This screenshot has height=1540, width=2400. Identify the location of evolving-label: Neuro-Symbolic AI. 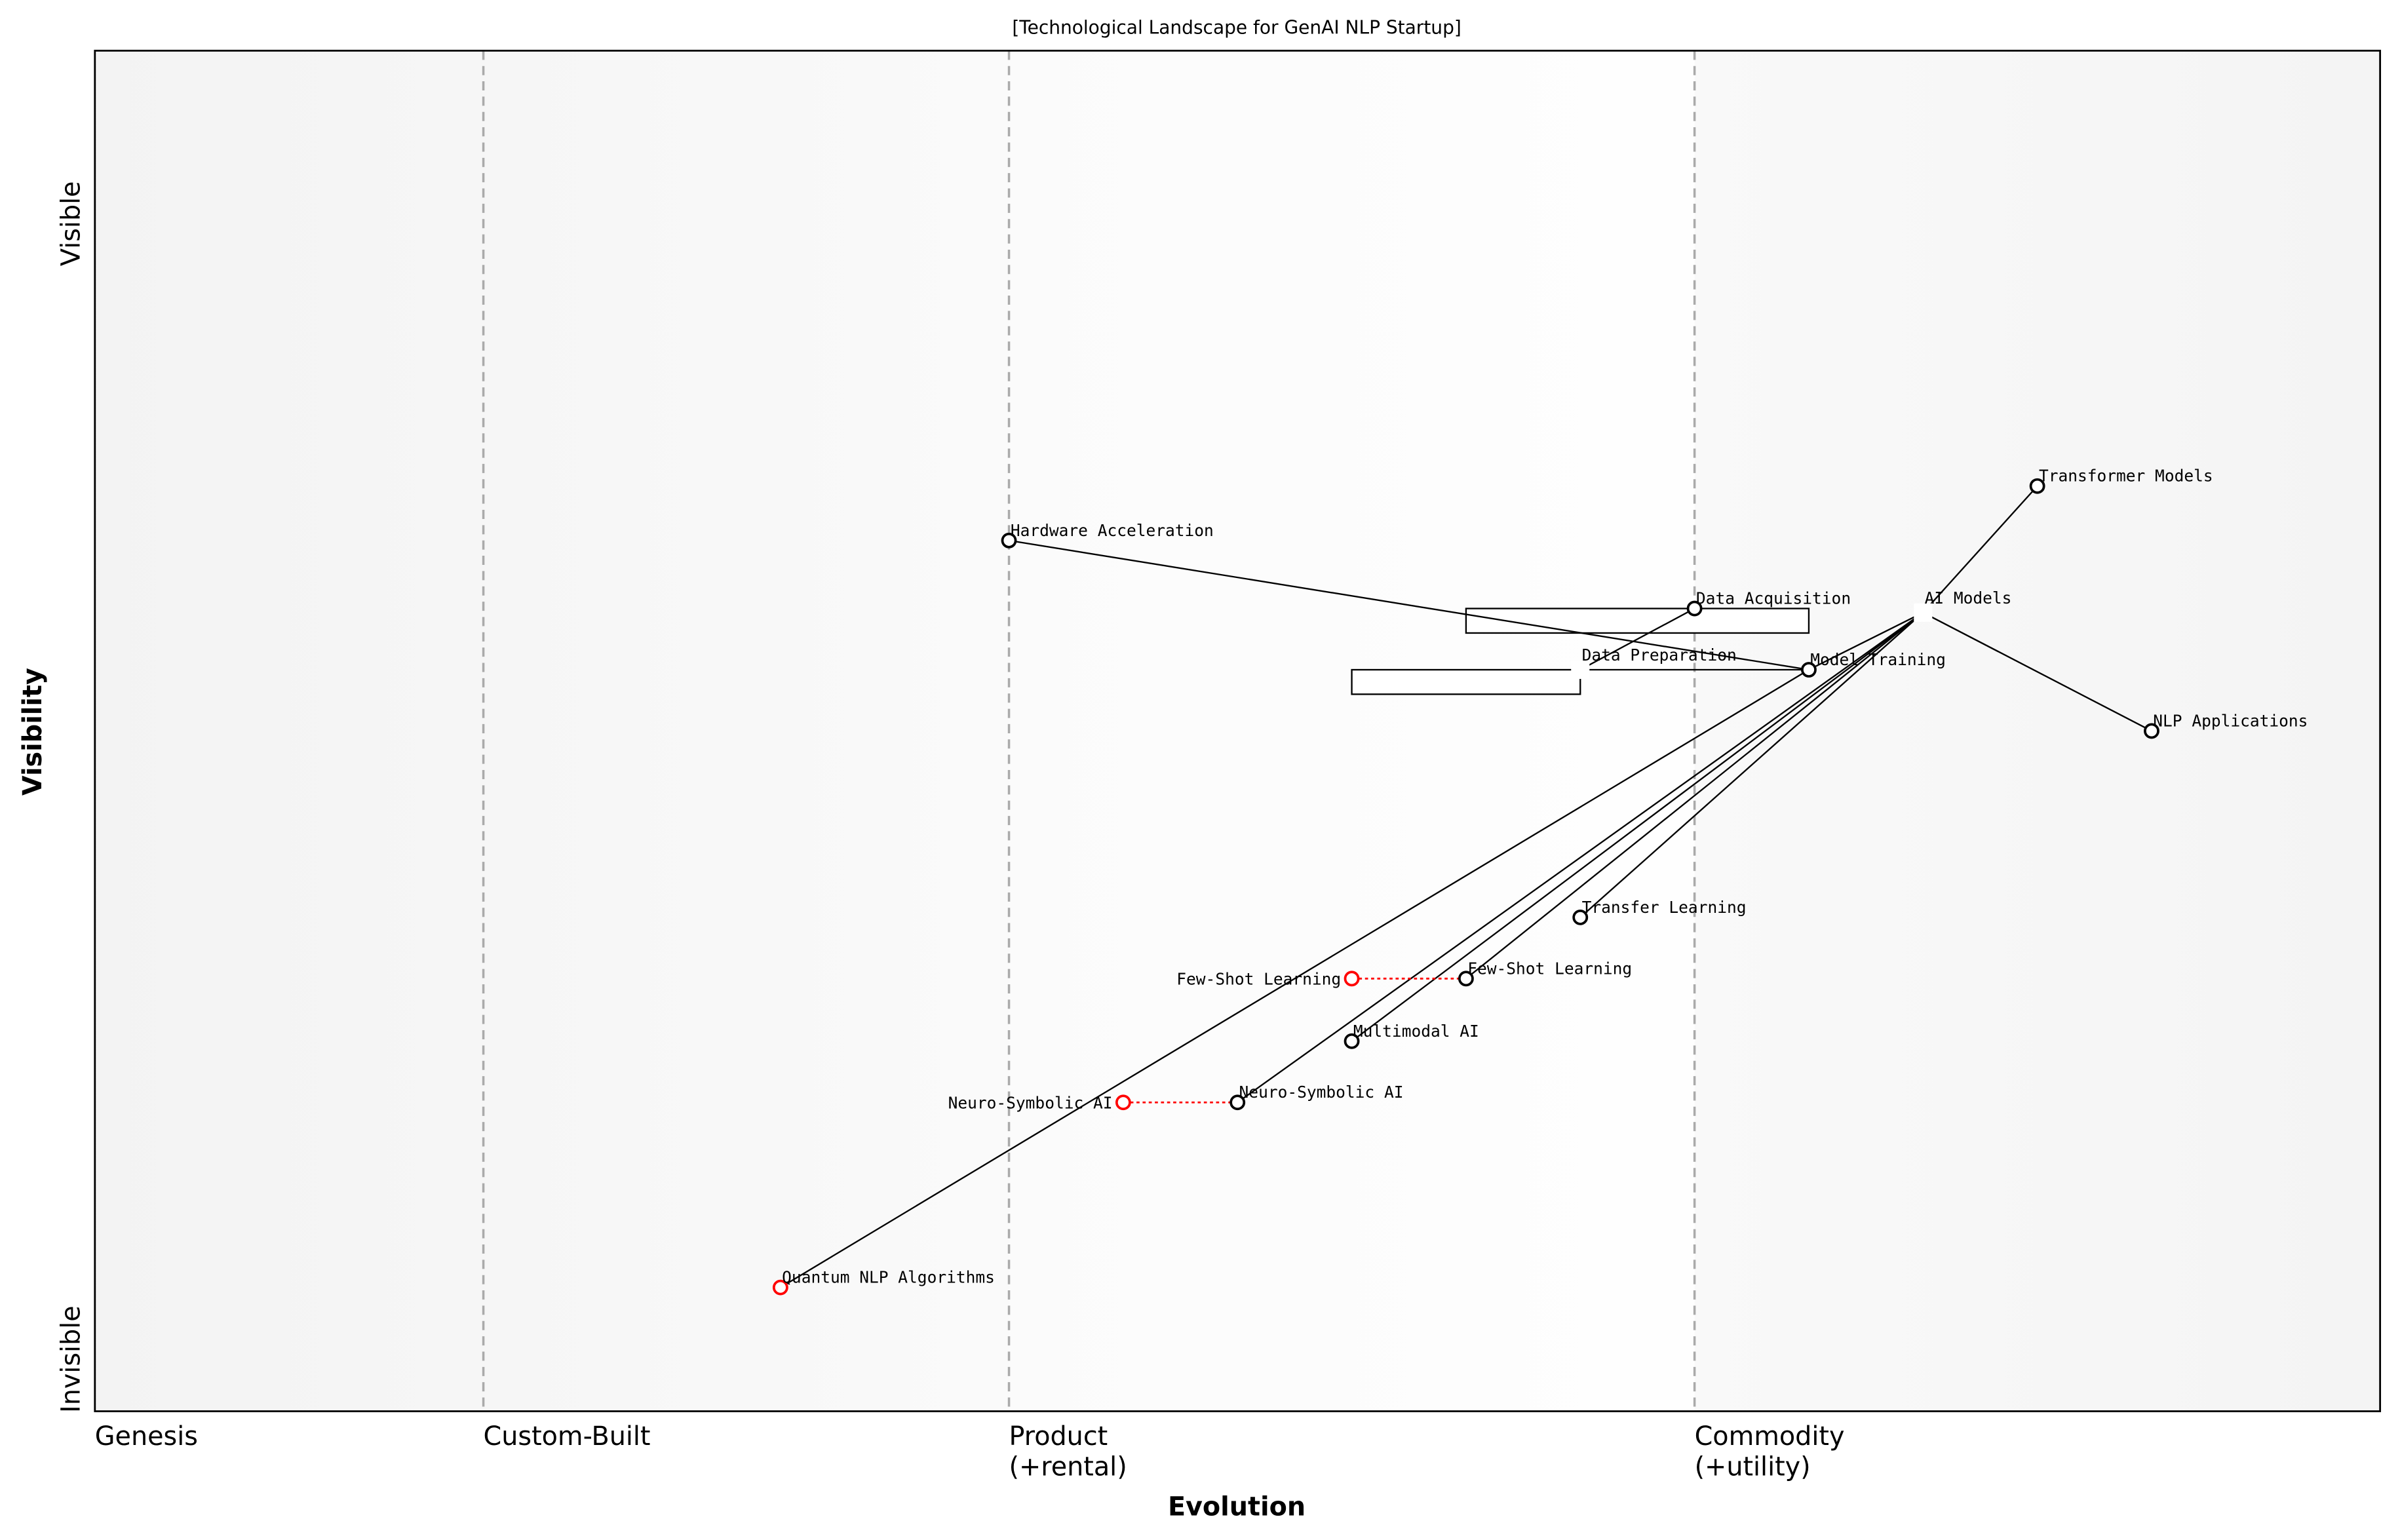
(1030, 1103).